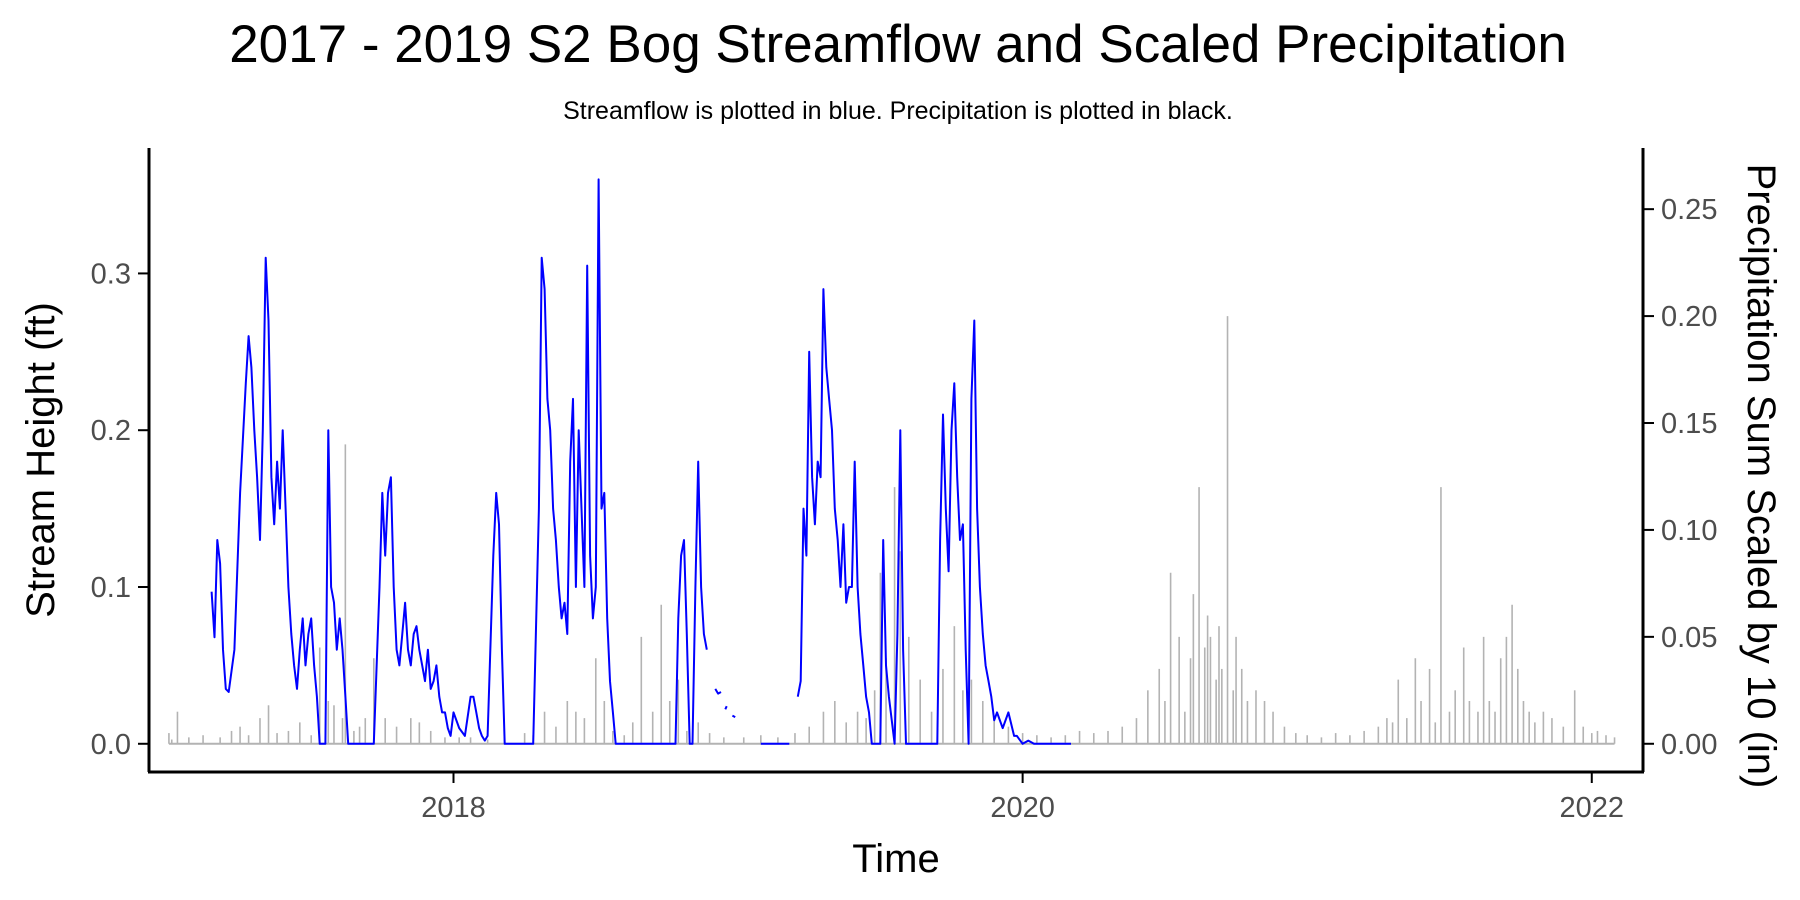 The width and height of the screenshot is (1800, 900). What do you see at coordinates (1022, 808) in the screenshot?
I see `x-tick-label: 2020` at bounding box center [1022, 808].